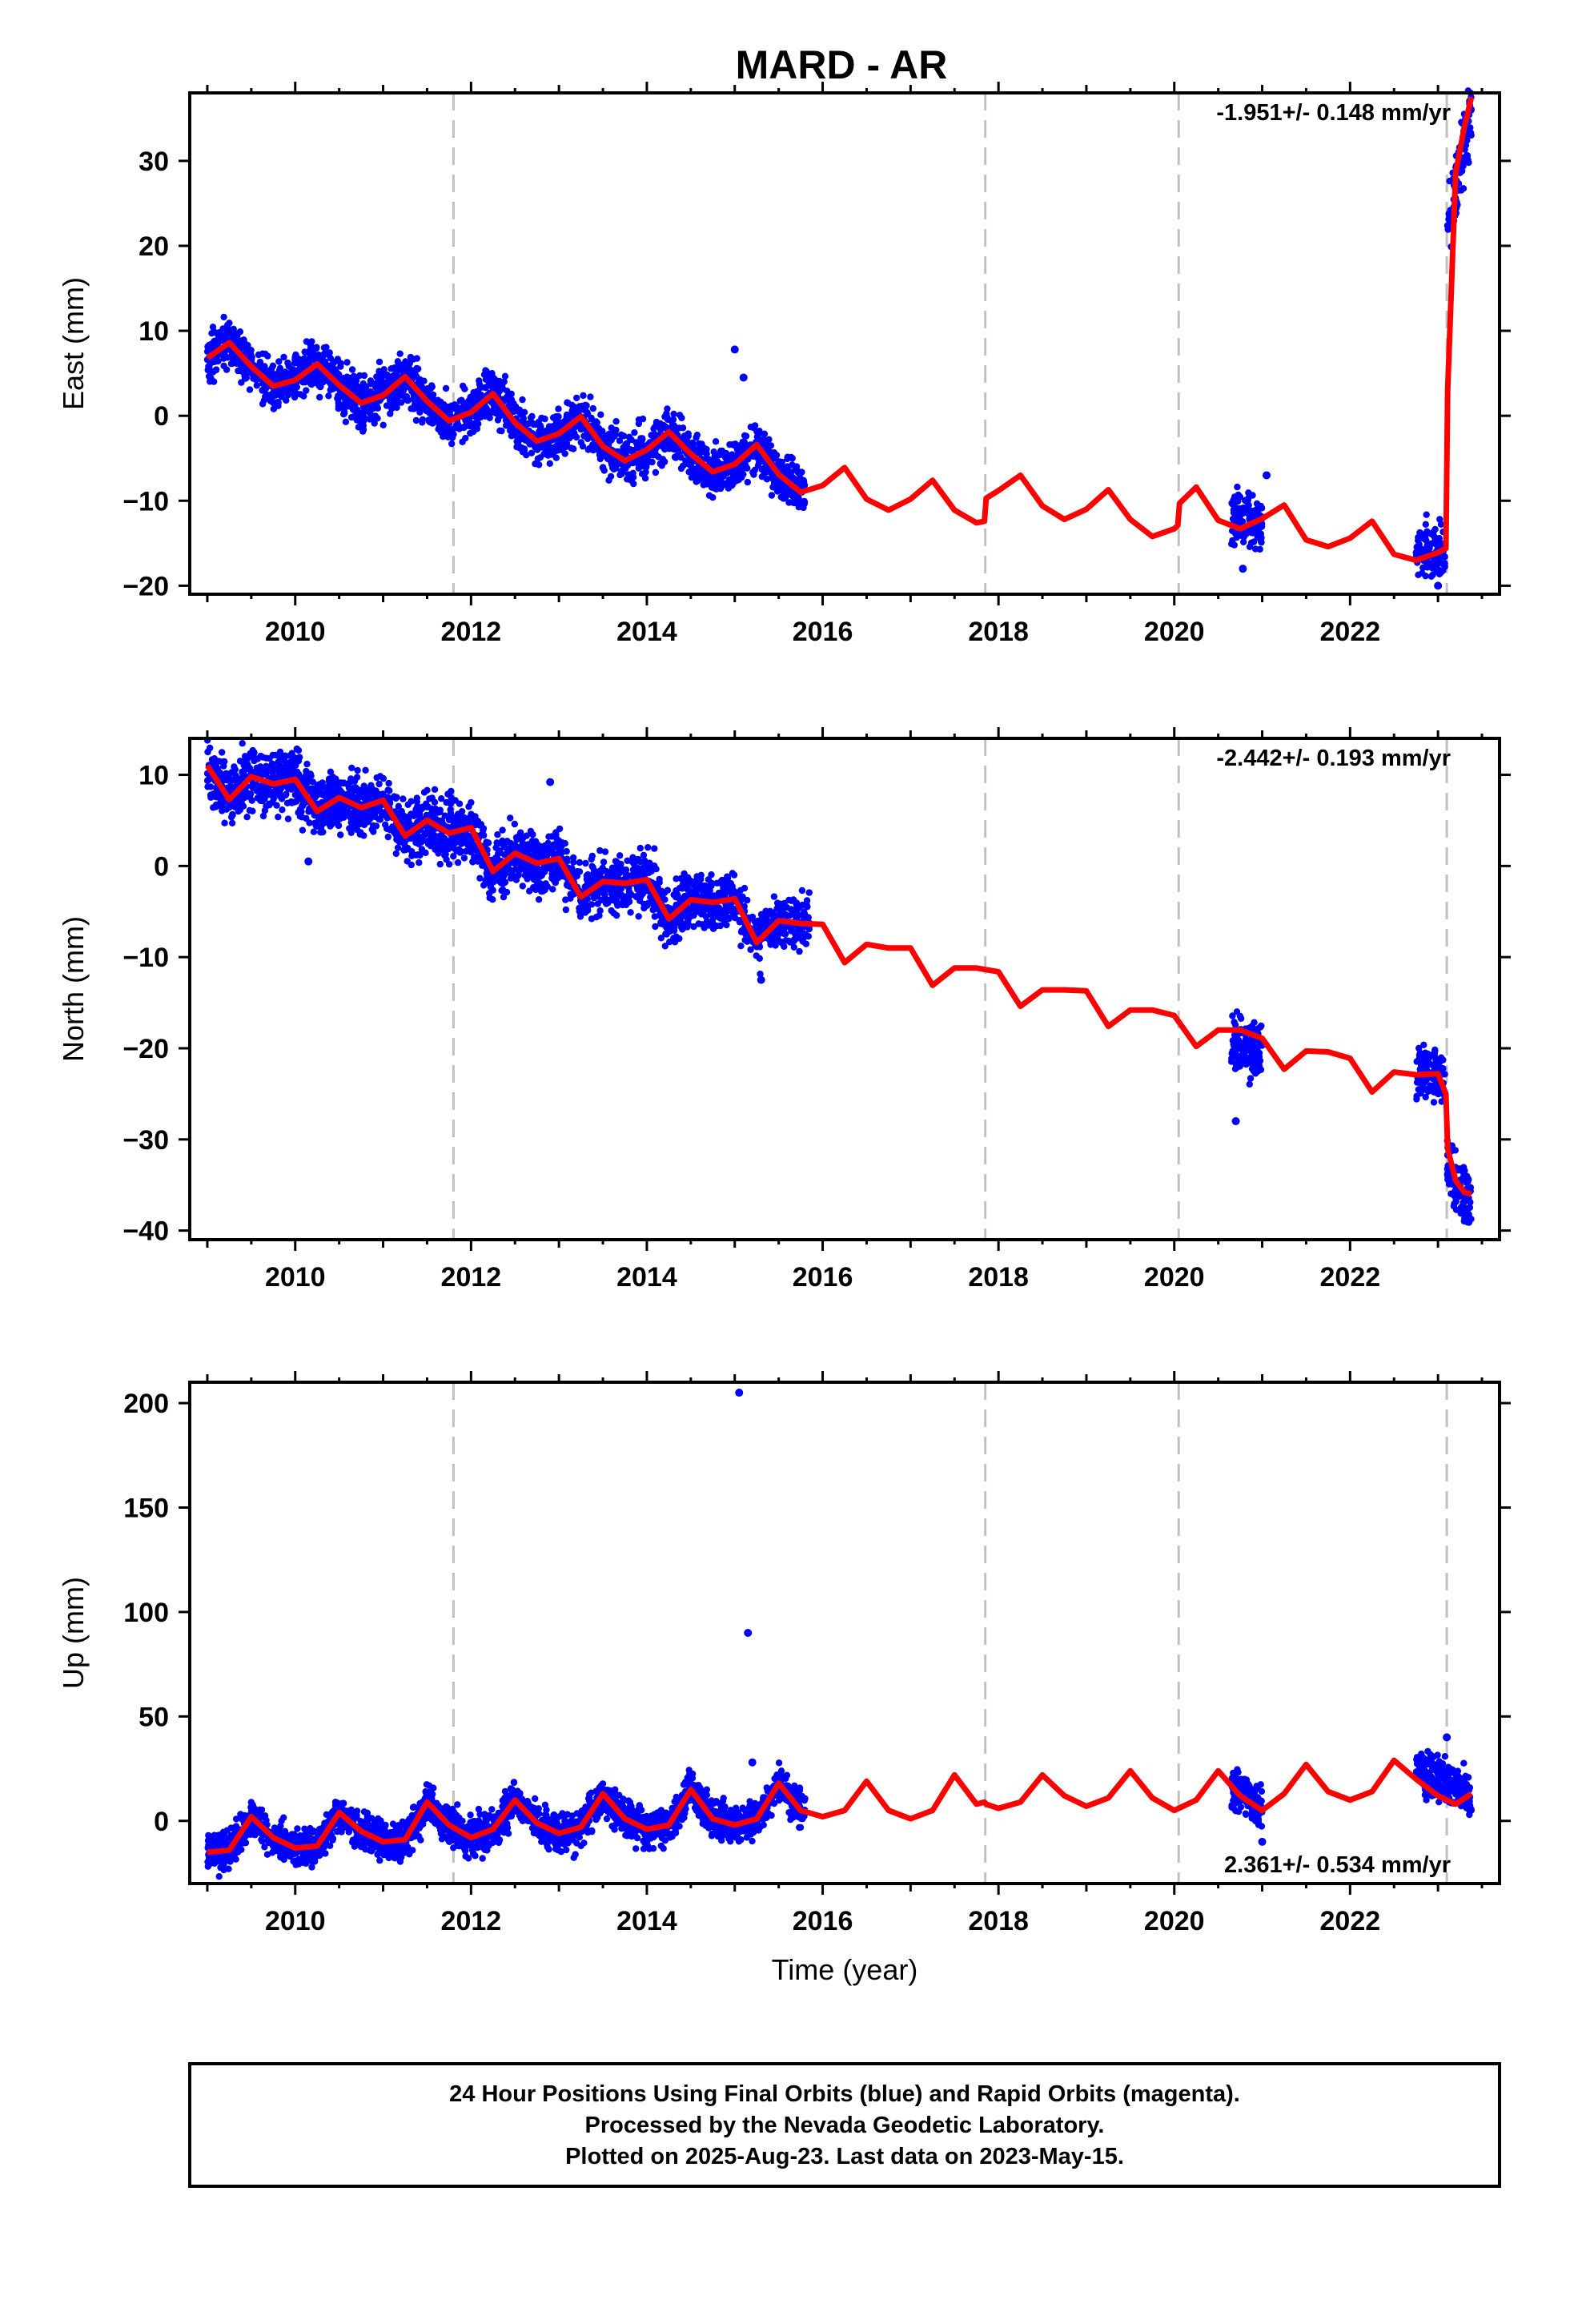 This screenshot has height=2324, width=1582. What do you see at coordinates (154, 331) in the screenshot?
I see `y-tick-label: 10` at bounding box center [154, 331].